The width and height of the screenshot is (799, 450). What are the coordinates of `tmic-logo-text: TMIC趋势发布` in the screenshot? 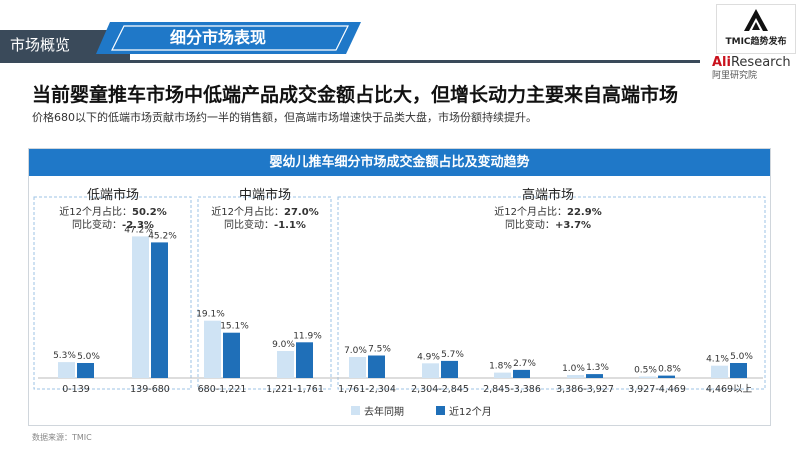 It's located at (756, 42).